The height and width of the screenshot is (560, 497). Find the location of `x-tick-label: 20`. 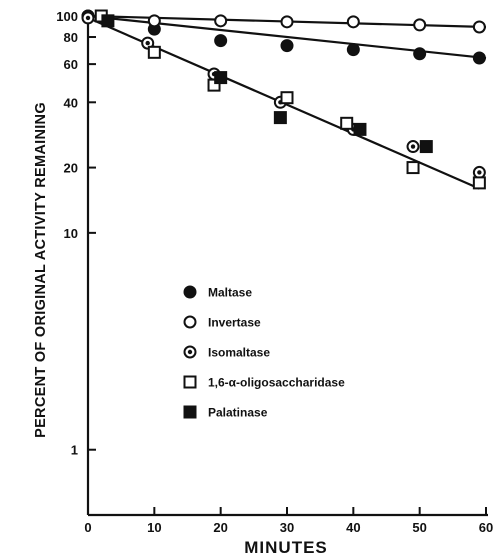

x-tick-label: 20 is located at coordinates (220, 527).